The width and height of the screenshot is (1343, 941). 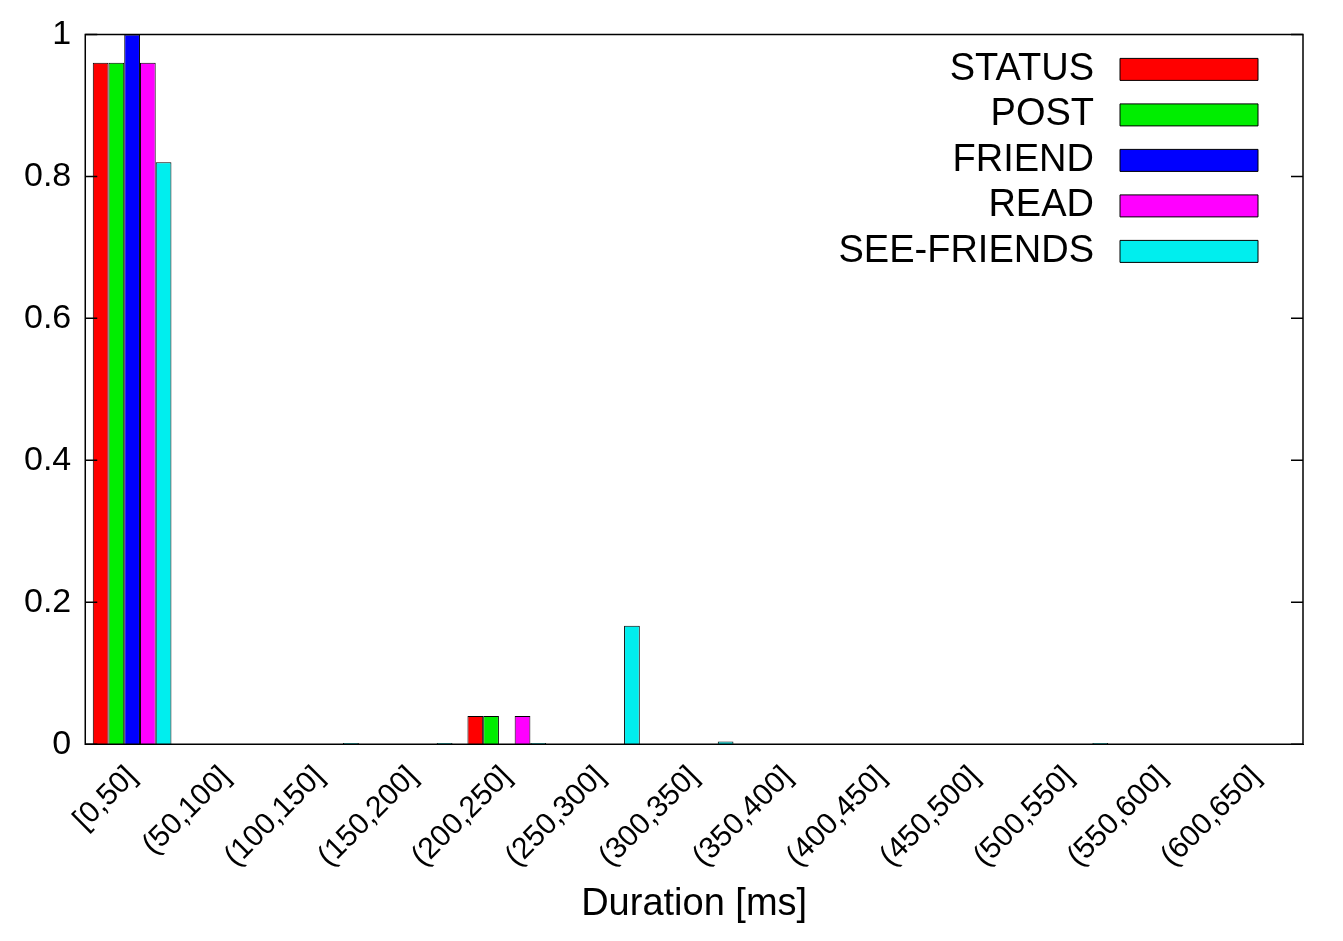 What do you see at coordinates (48, 457) in the screenshot?
I see `y-tick-label: 0.4` at bounding box center [48, 457].